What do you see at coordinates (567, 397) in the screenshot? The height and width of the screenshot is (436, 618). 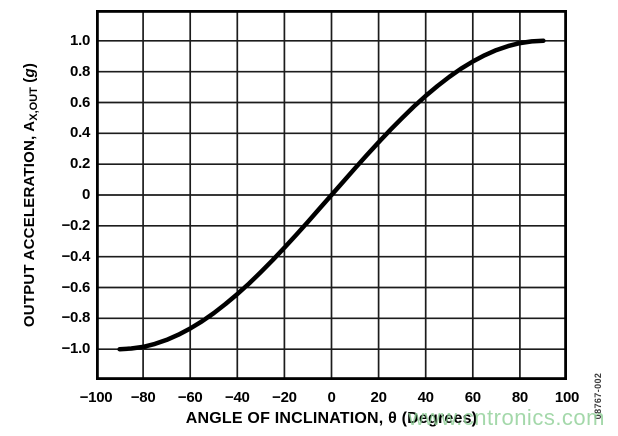 I see `x-tick-label: 100` at bounding box center [567, 397].